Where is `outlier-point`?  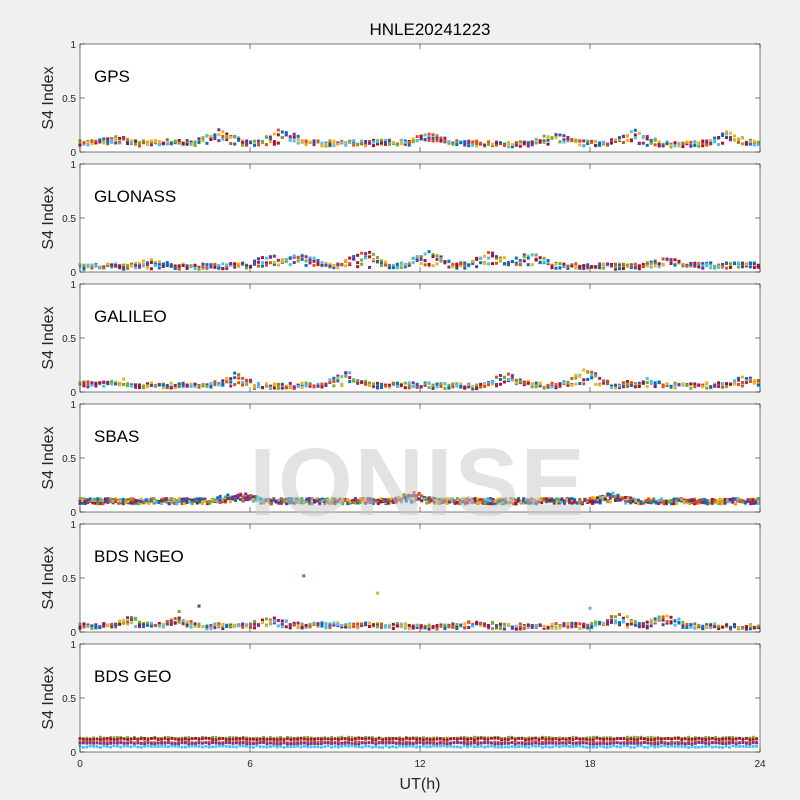
outlier-point is located at coordinates (590, 608).